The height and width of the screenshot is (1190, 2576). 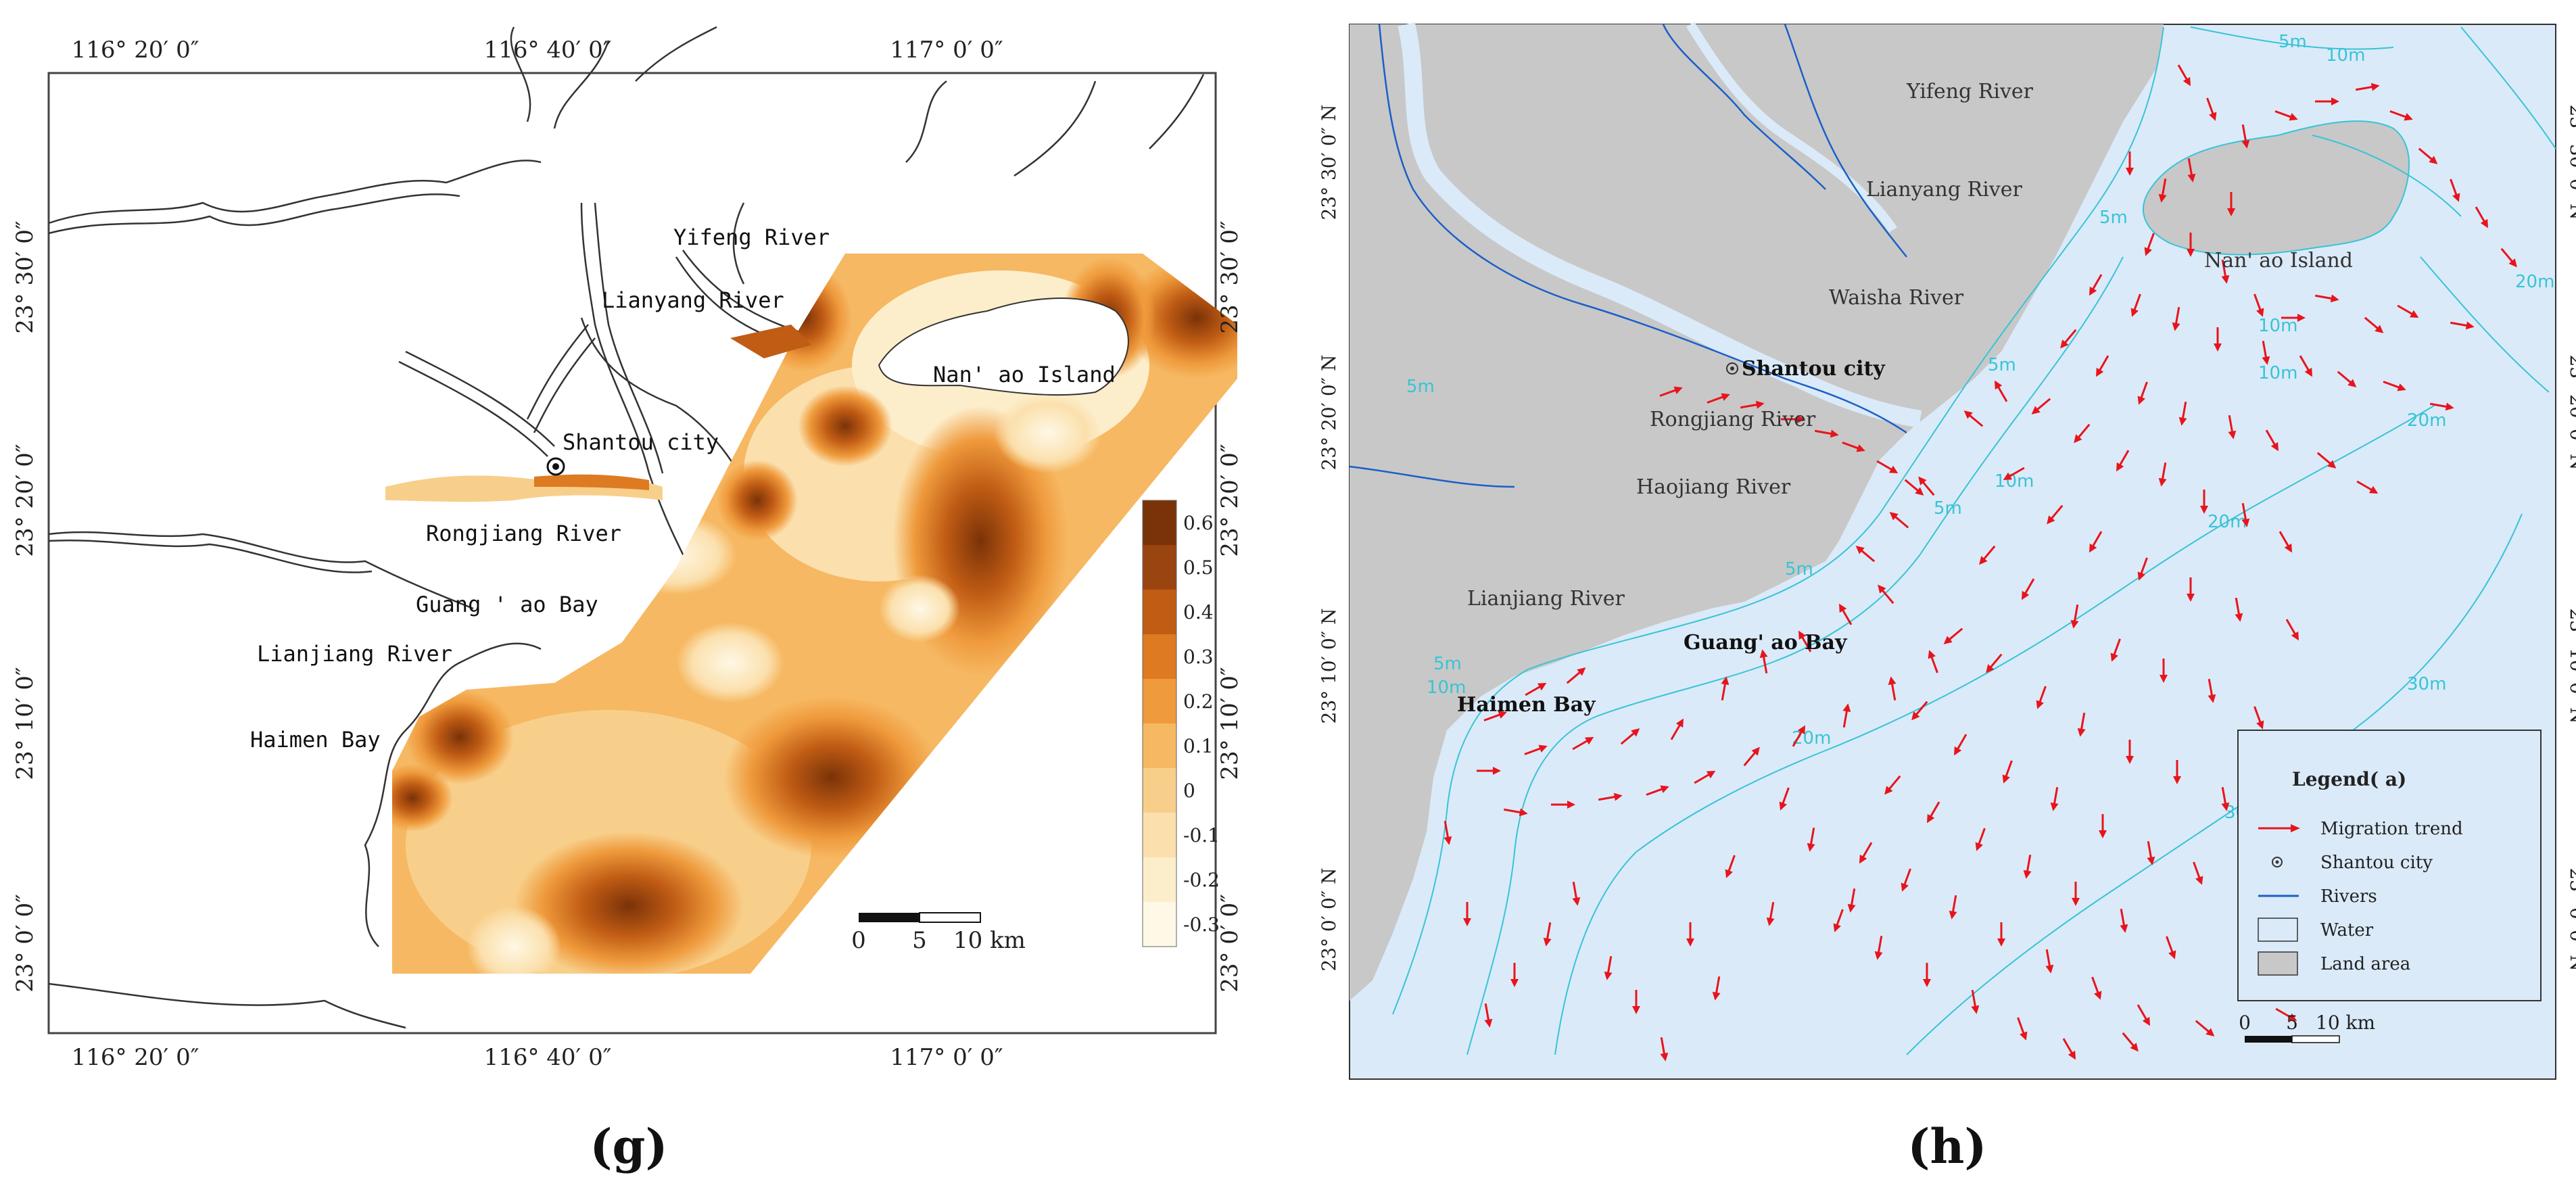 I want to click on lat-tick-h-left-3: 23° 10′ 0″ N, so click(x=1329, y=665).